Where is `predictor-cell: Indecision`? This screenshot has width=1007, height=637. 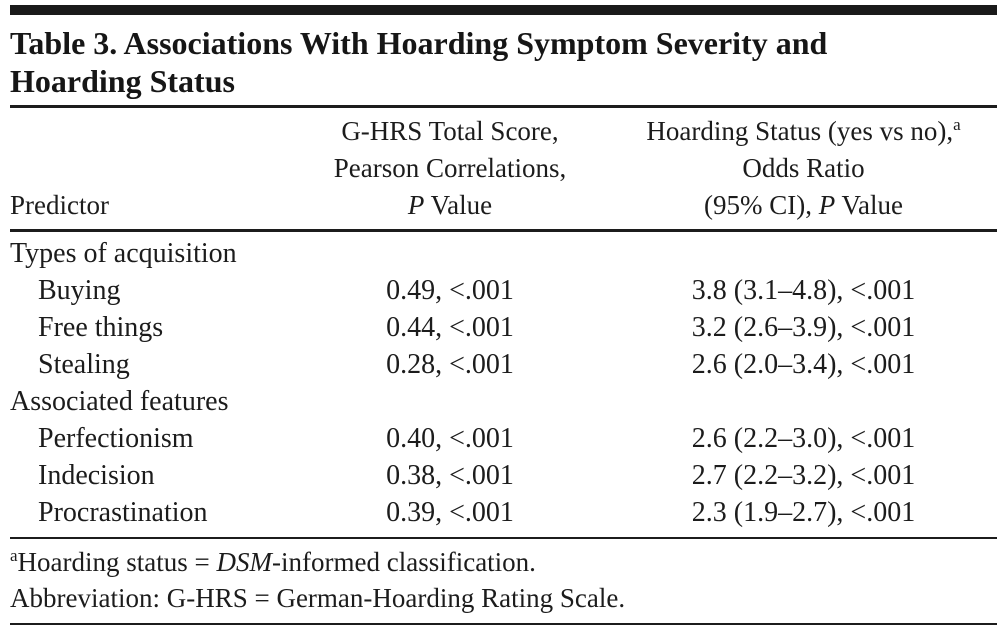
predictor-cell: Indecision is located at coordinates (96, 475).